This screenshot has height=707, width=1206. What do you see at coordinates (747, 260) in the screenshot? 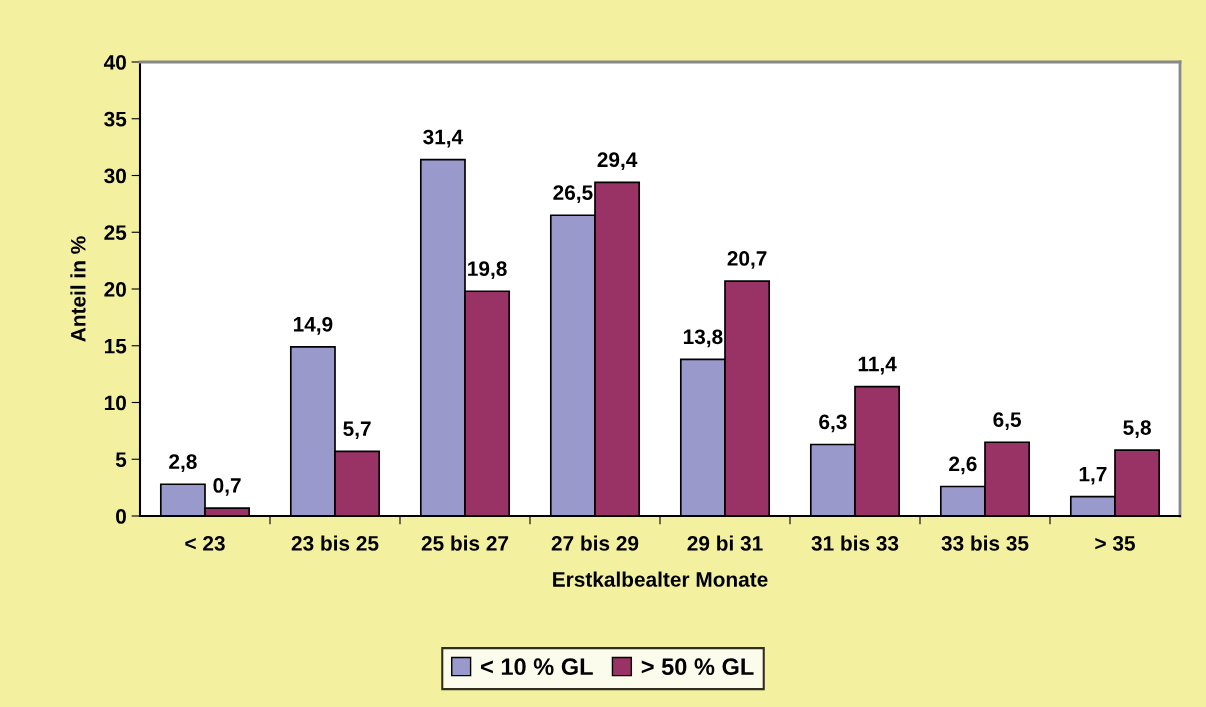
I see `data-label: 20,7` at bounding box center [747, 260].